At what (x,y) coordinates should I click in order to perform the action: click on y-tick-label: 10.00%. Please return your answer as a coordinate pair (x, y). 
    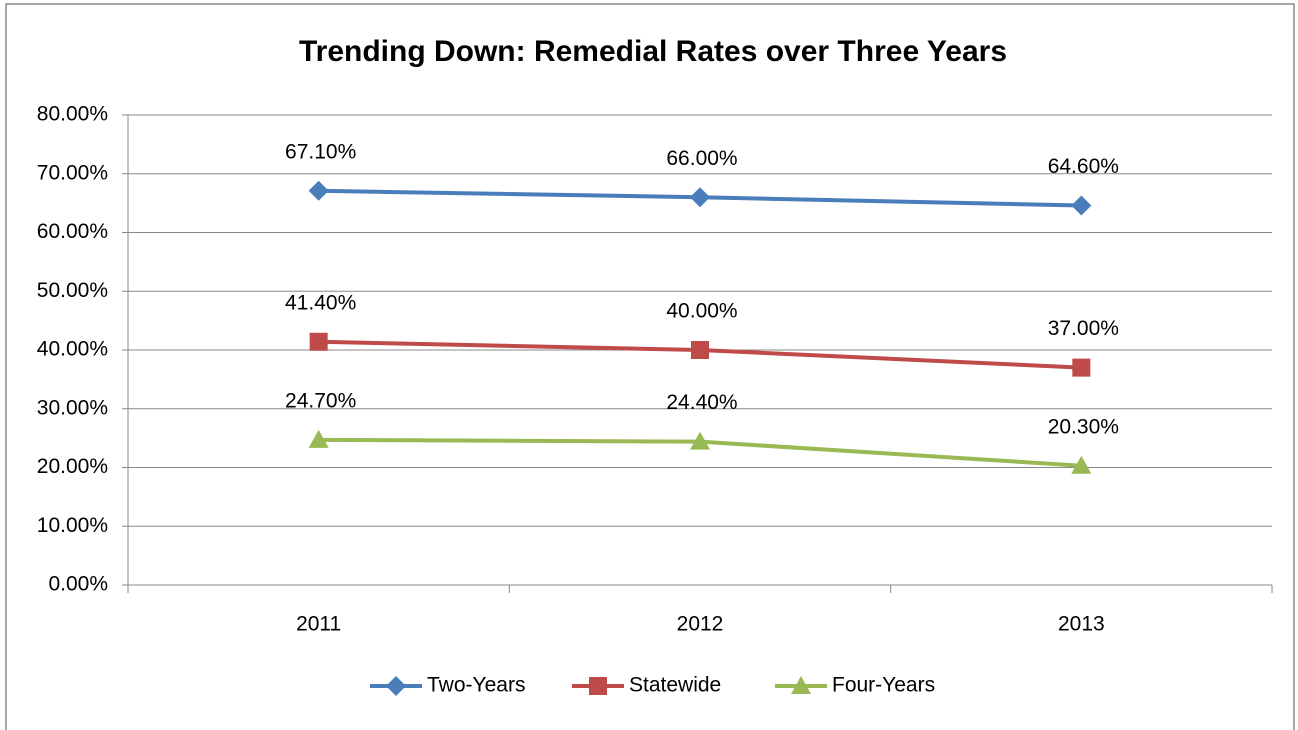
    Looking at the image, I should click on (72, 525).